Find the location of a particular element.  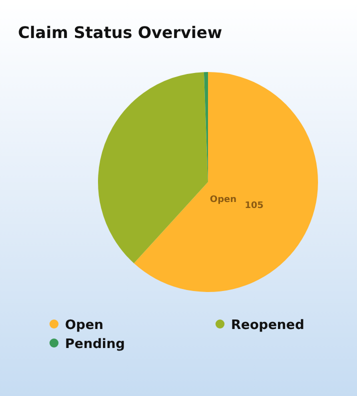

slice-label: Open is located at coordinates (223, 199).